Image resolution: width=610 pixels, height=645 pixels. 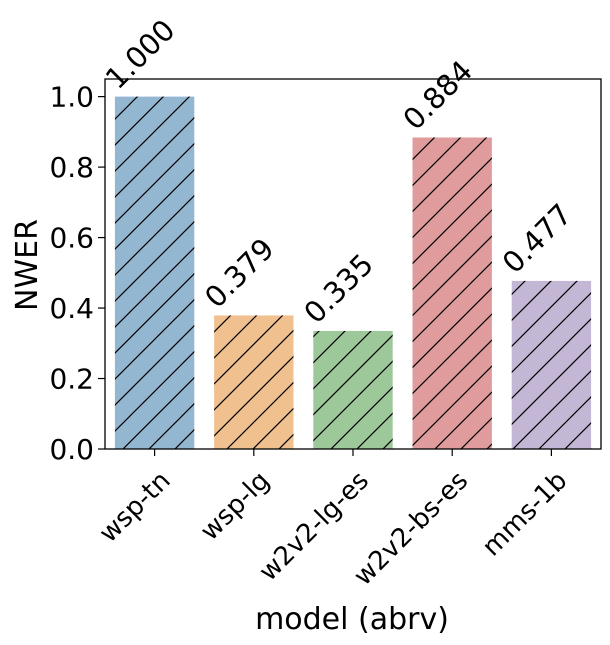 What do you see at coordinates (338, 288) in the screenshot?
I see `data-label-w2v2-lg-es: 0.335` at bounding box center [338, 288].